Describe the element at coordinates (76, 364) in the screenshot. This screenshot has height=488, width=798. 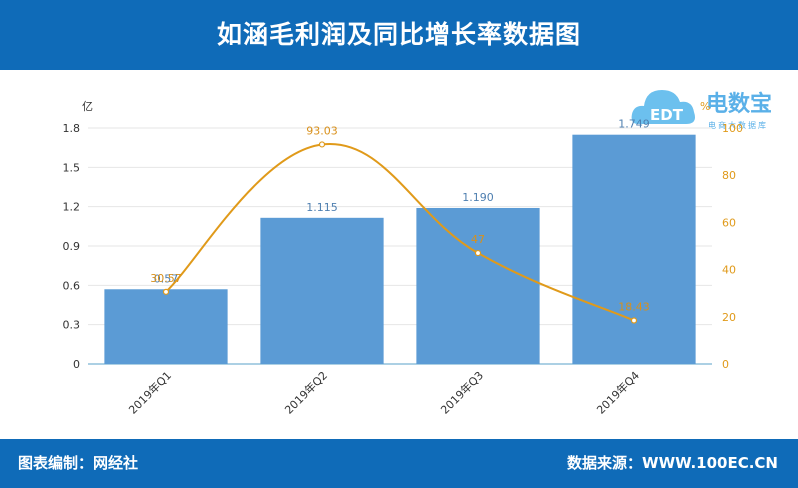
I see `y-left-tick-label: 0` at that location.